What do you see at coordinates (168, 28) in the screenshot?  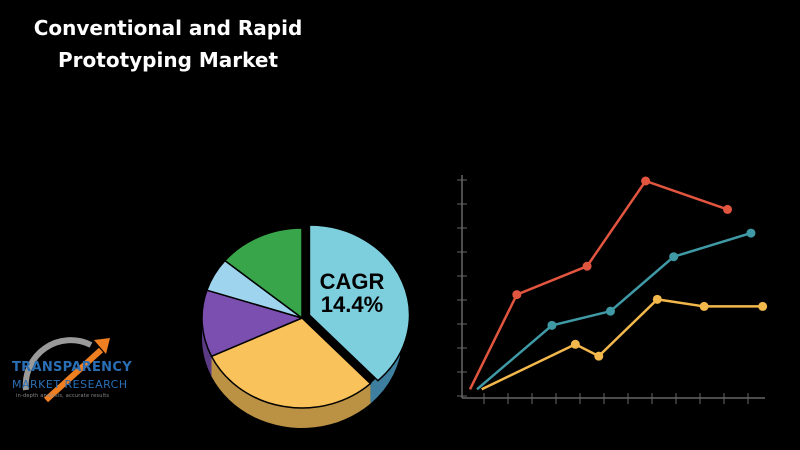 I see `title-line-1: Conventional and Rapid` at bounding box center [168, 28].